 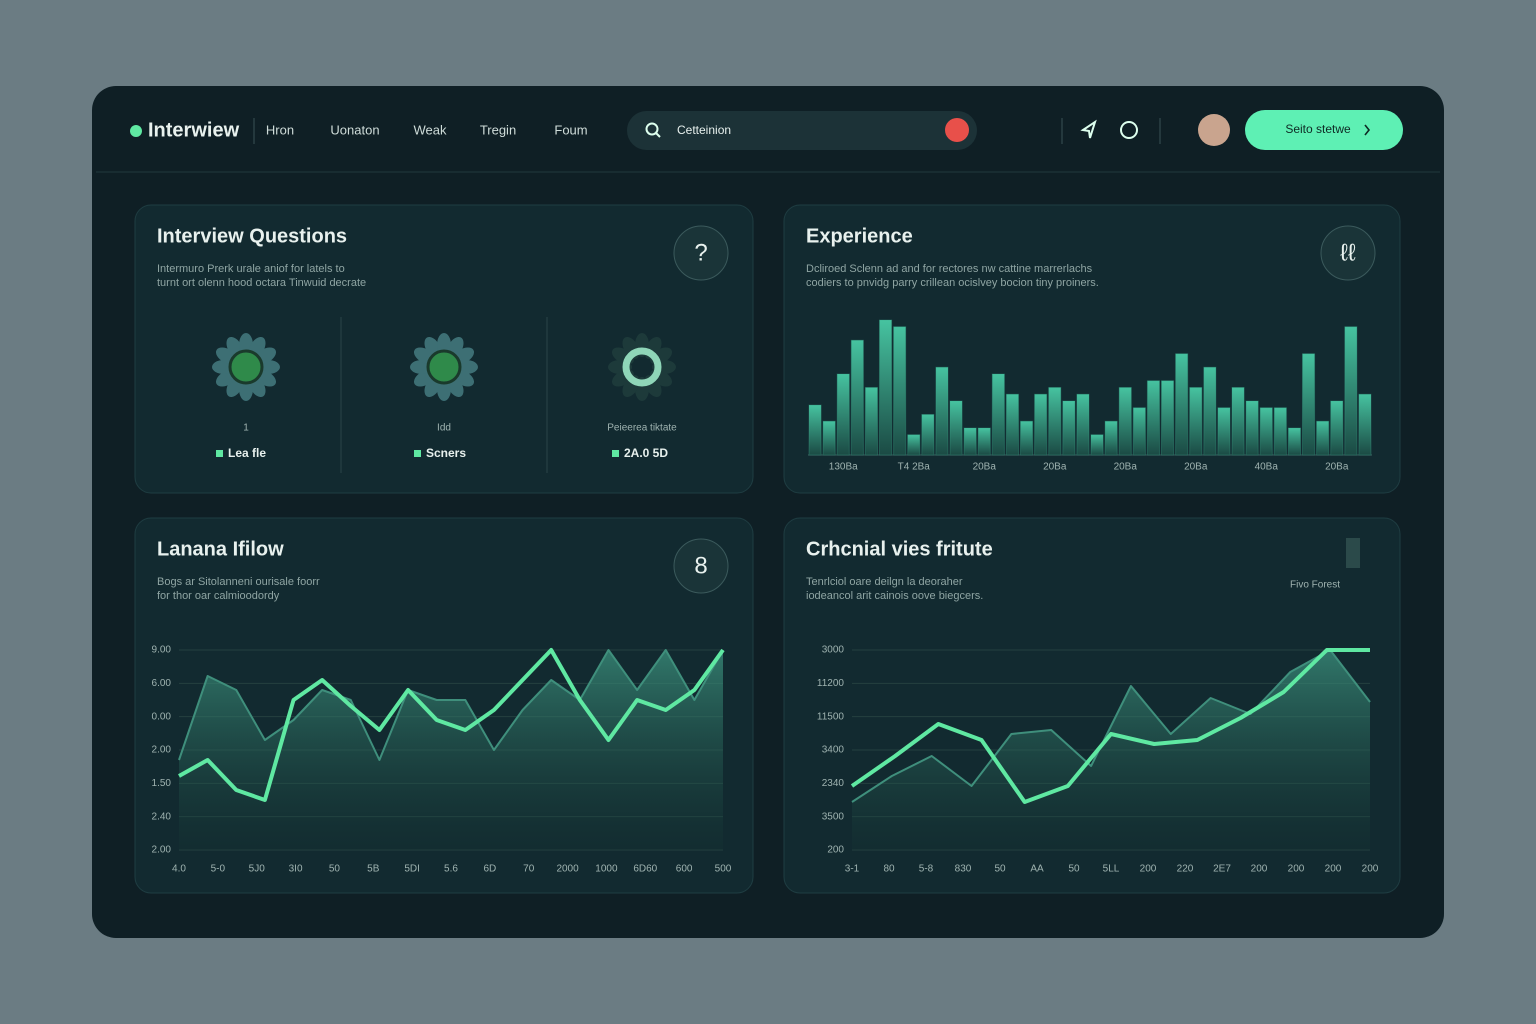 What do you see at coordinates (843, 467) in the screenshot?
I see `x-tick-label: 130Ba` at bounding box center [843, 467].